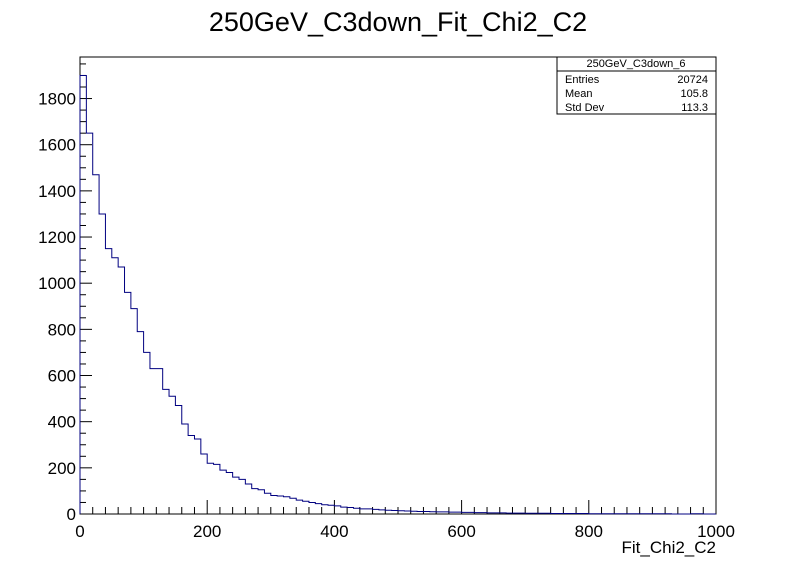  Describe the element at coordinates (669, 547) in the screenshot. I see `x-axis-title: Fit_Chi2_C2` at that location.